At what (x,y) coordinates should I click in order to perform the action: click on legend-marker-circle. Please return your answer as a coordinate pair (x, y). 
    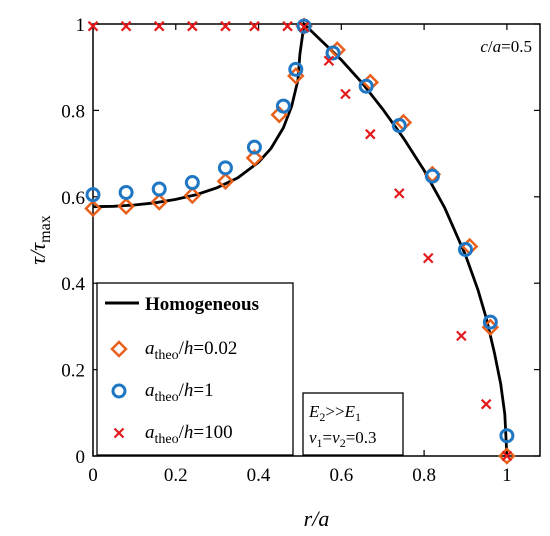
    Looking at the image, I should click on (119, 391).